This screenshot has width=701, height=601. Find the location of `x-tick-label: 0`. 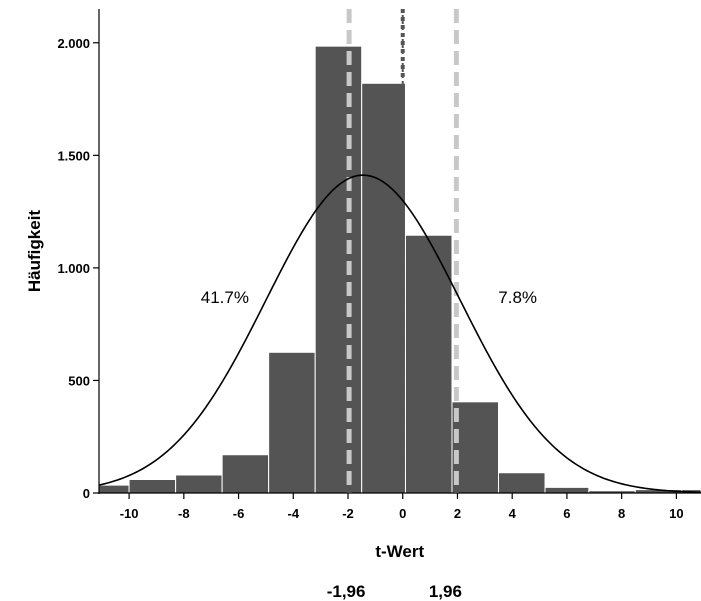

x-tick-label: 0 is located at coordinates (402, 513).